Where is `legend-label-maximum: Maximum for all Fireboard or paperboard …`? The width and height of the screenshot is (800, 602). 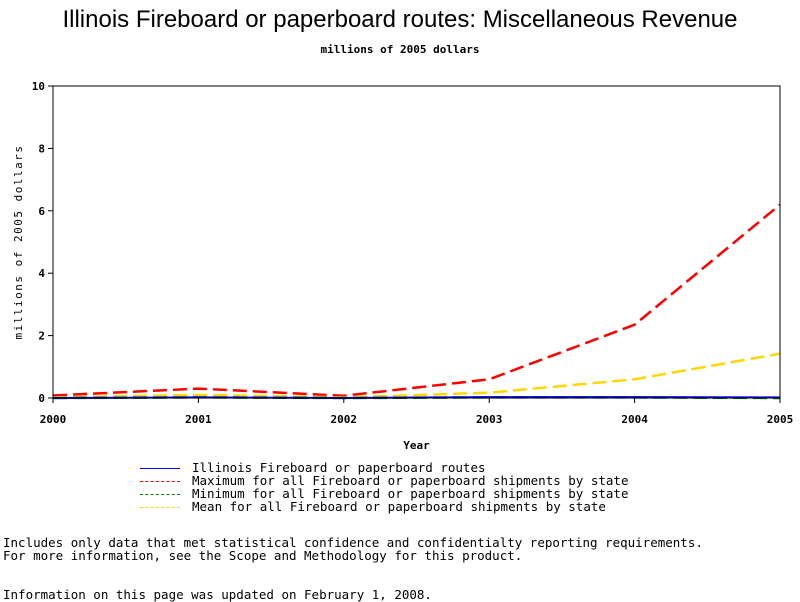 legend-label-maximum: Maximum for all Fireboard or paperboard … is located at coordinates (410, 480).